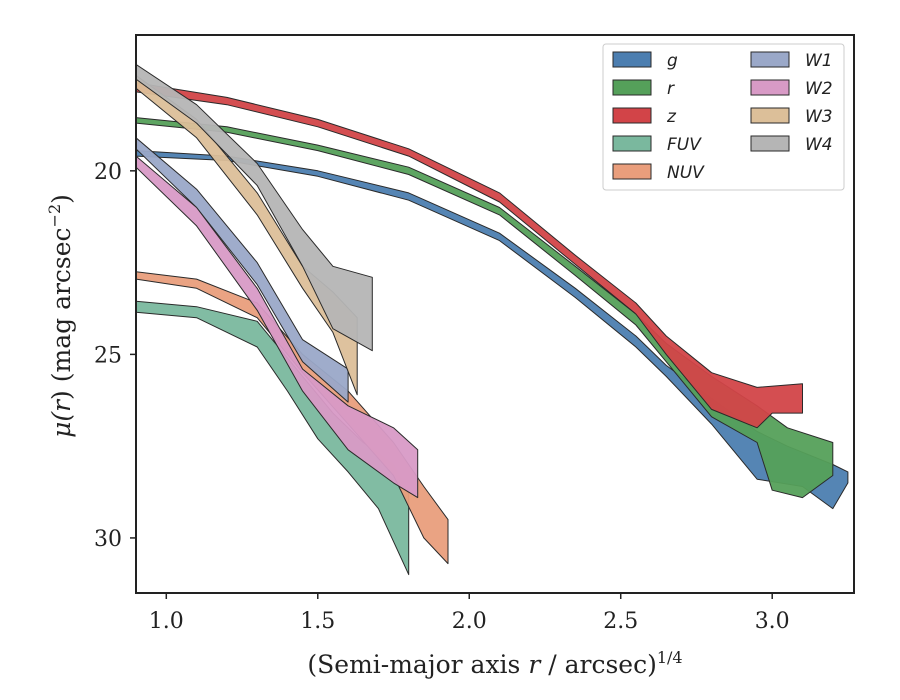 The height and width of the screenshot is (700, 900). I want to click on legend-swatch-r, so click(632, 87).